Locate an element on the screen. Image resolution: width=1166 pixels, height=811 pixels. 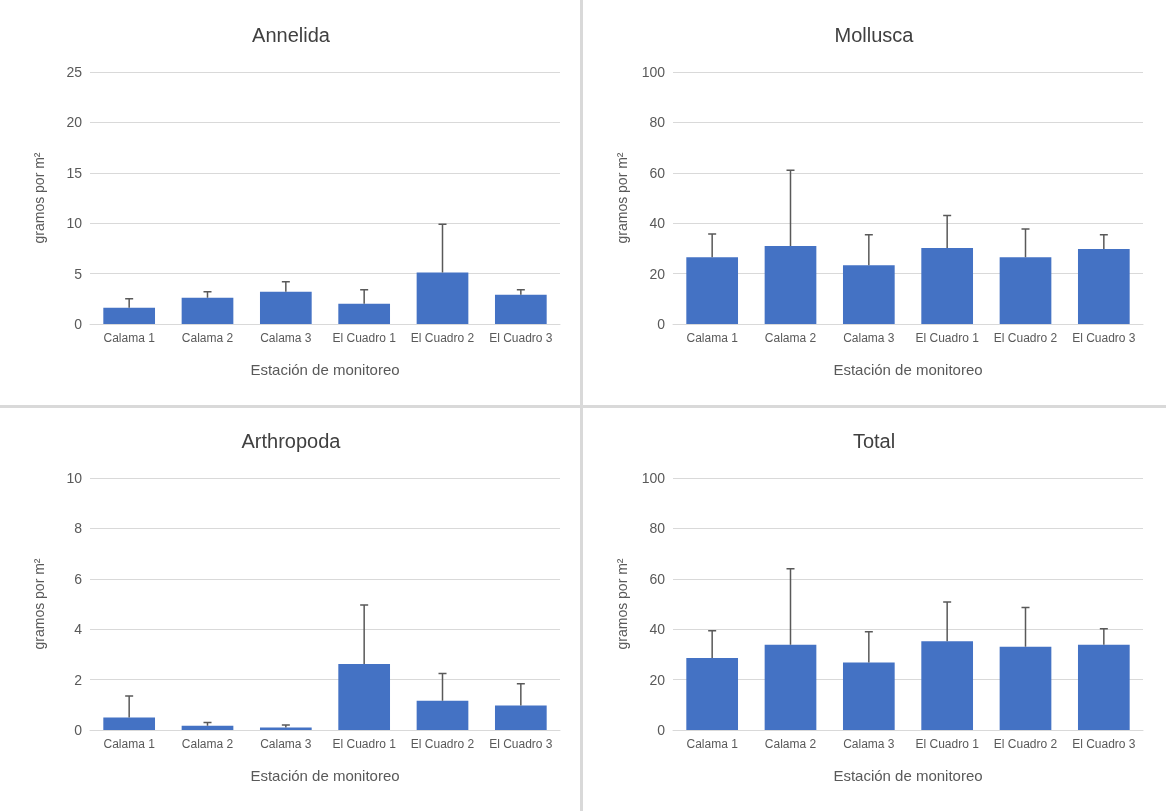
chart-title: Total is located at coordinates (874, 441).